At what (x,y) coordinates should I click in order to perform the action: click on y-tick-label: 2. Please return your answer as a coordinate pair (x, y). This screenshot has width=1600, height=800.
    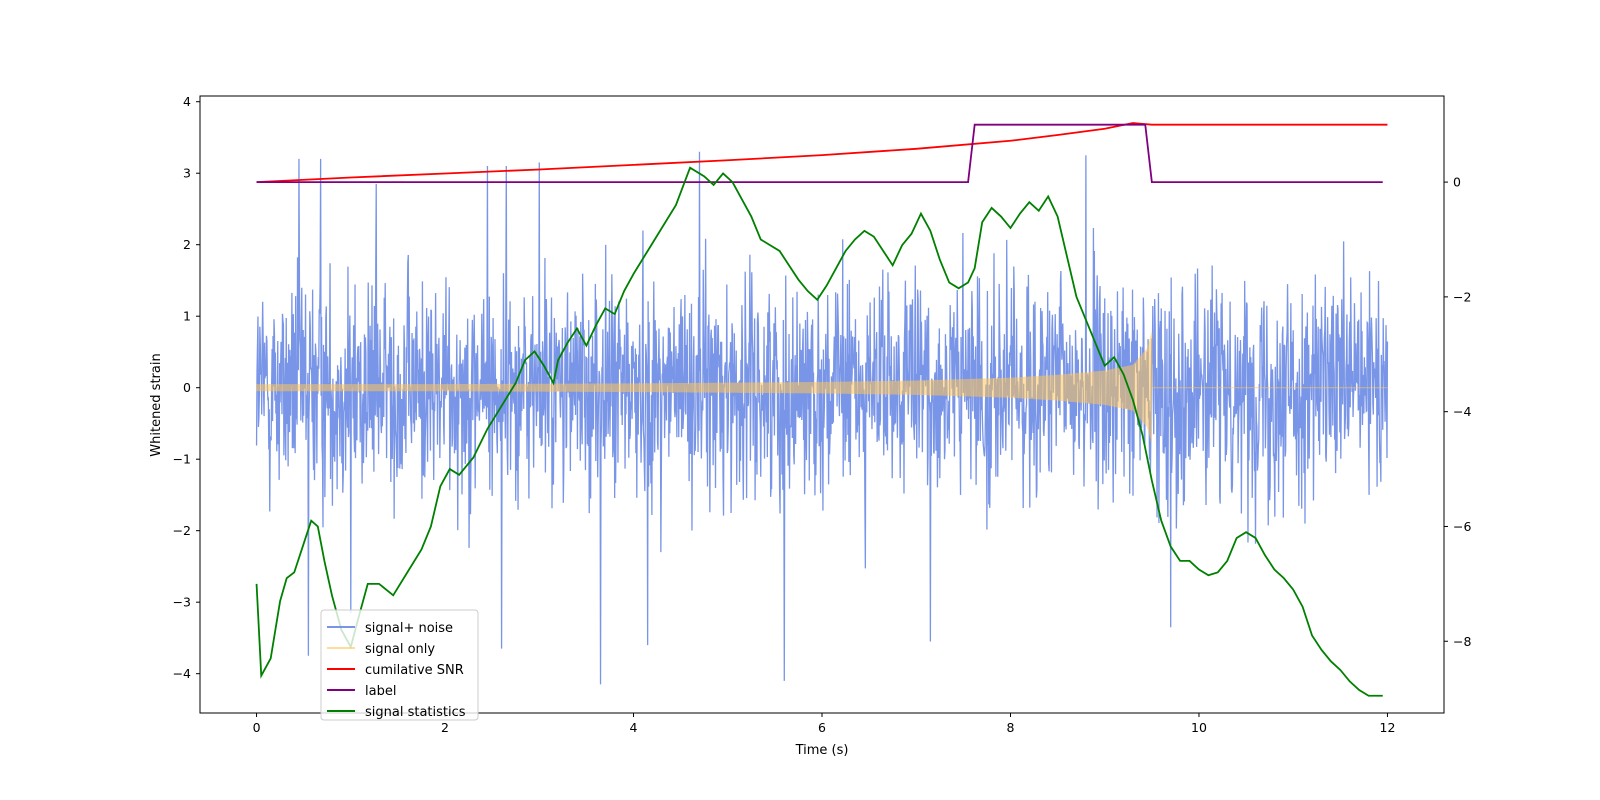
    Looking at the image, I should click on (187, 244).